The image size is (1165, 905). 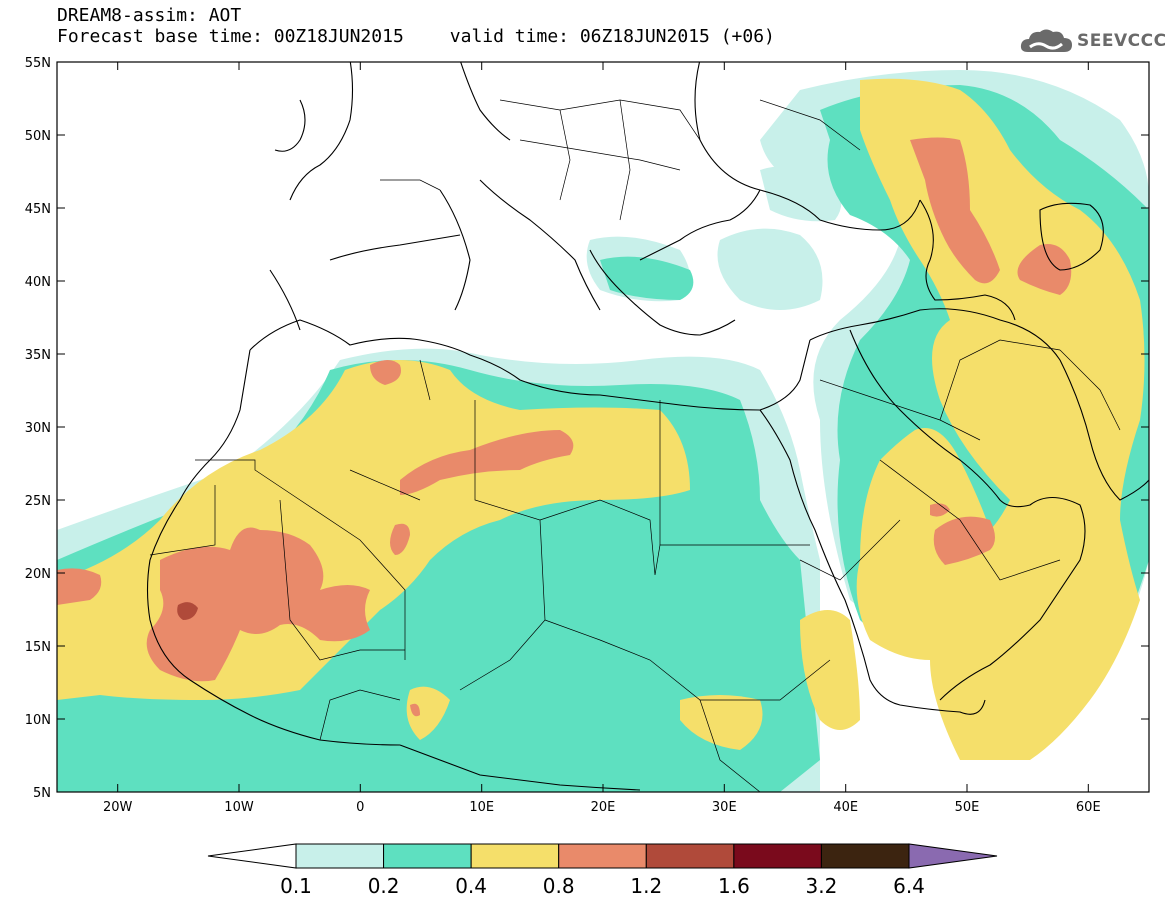 I want to click on colorbar-under-triangle, so click(x=252, y=856).